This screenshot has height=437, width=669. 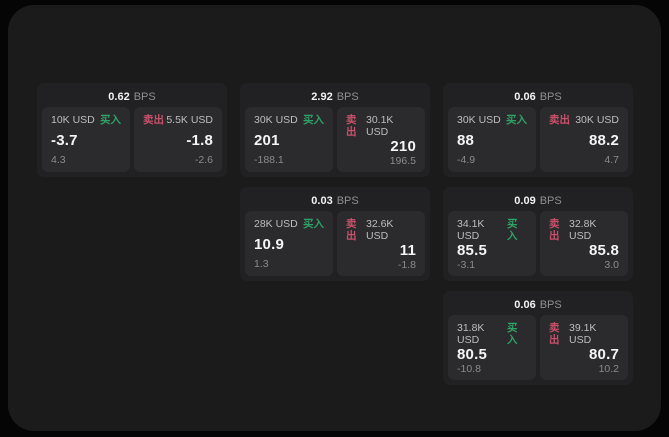 I want to click on card-header: 0.03 BPS, so click(x=335, y=201).